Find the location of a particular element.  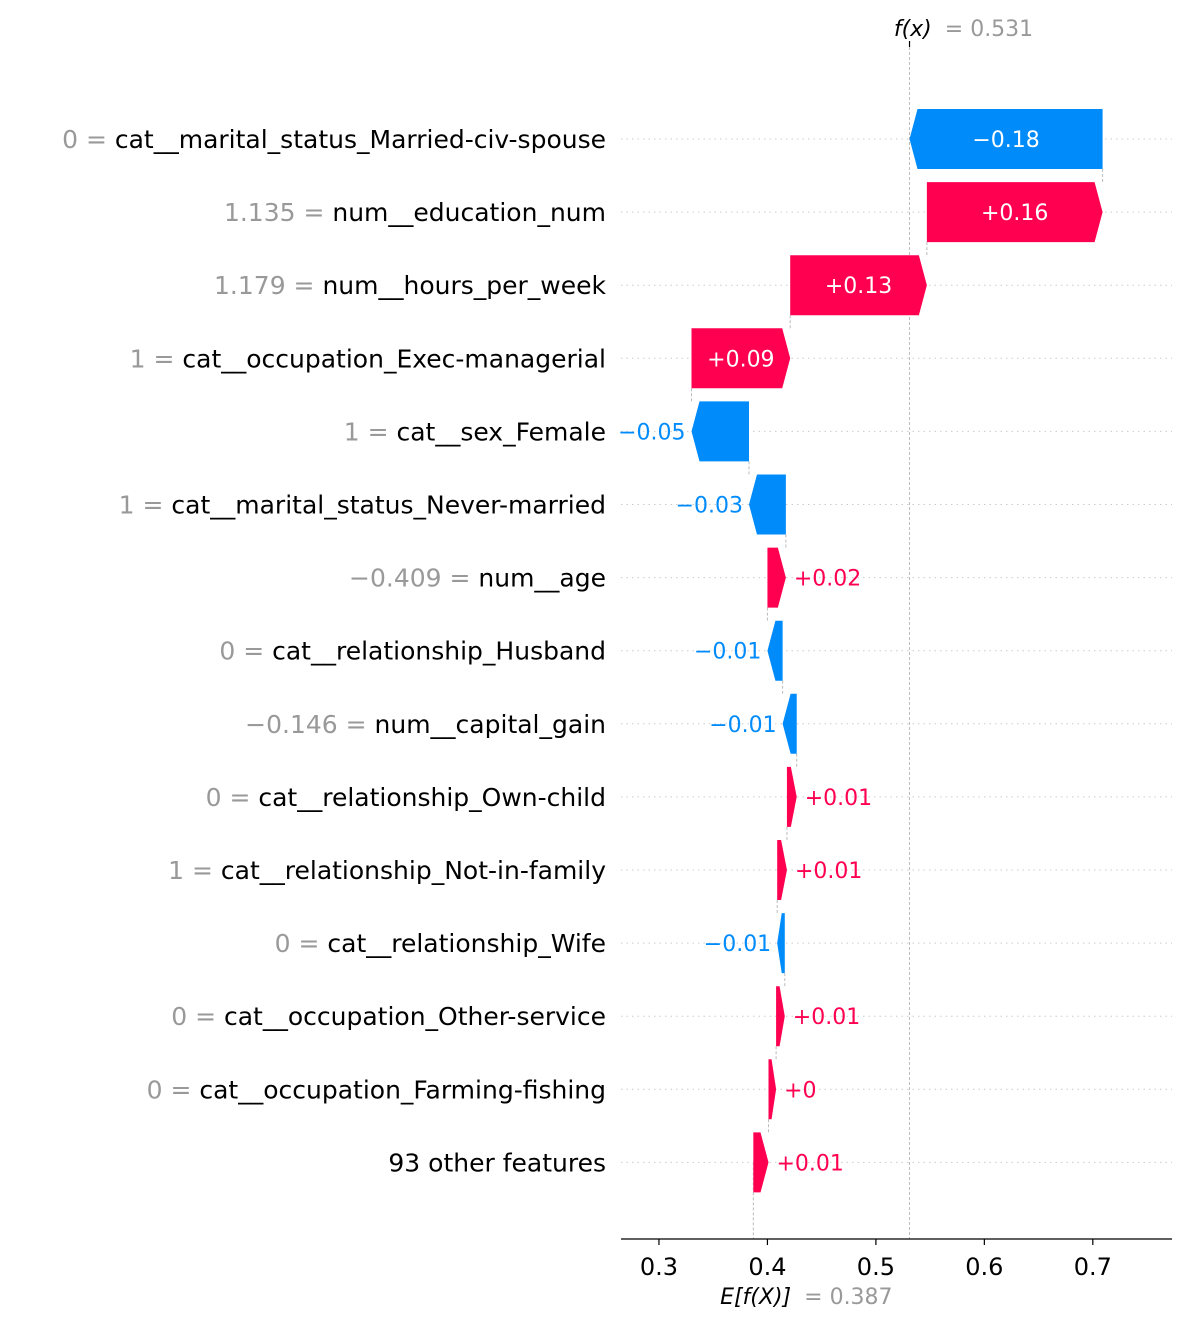

feature-label: 93 other features is located at coordinates (497, 1162).